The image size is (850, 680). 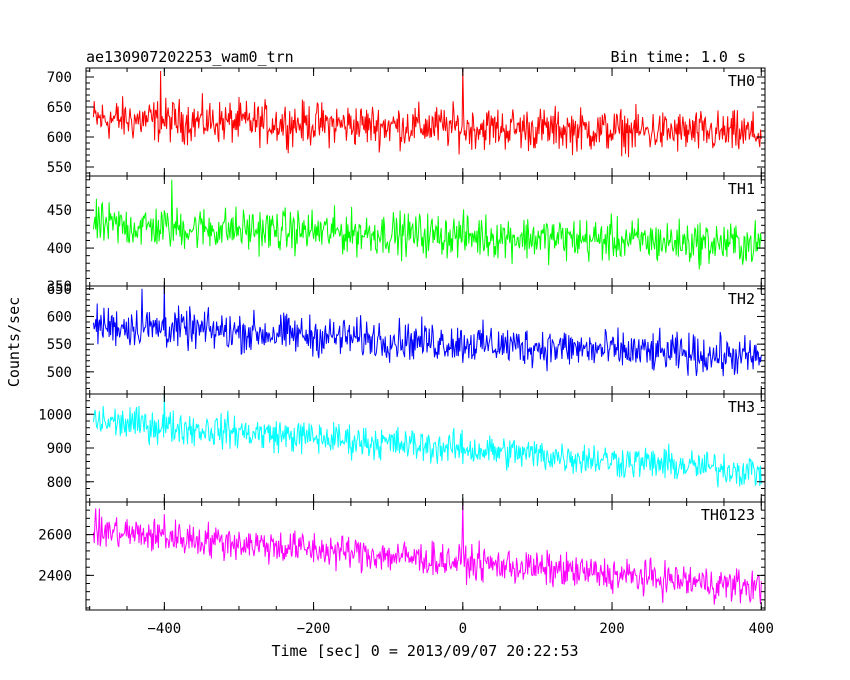 I want to click on y-tick-label-th0: 600, so click(x=59, y=138).